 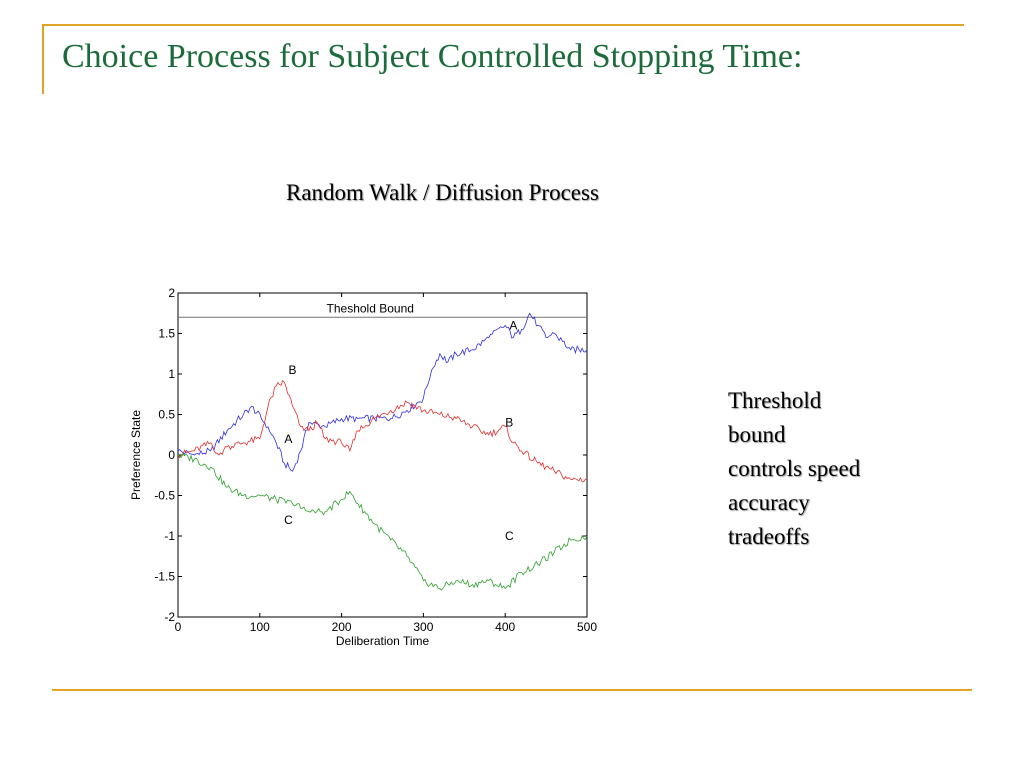 What do you see at coordinates (423, 627) in the screenshot?
I see `x-tick-label: 300` at bounding box center [423, 627].